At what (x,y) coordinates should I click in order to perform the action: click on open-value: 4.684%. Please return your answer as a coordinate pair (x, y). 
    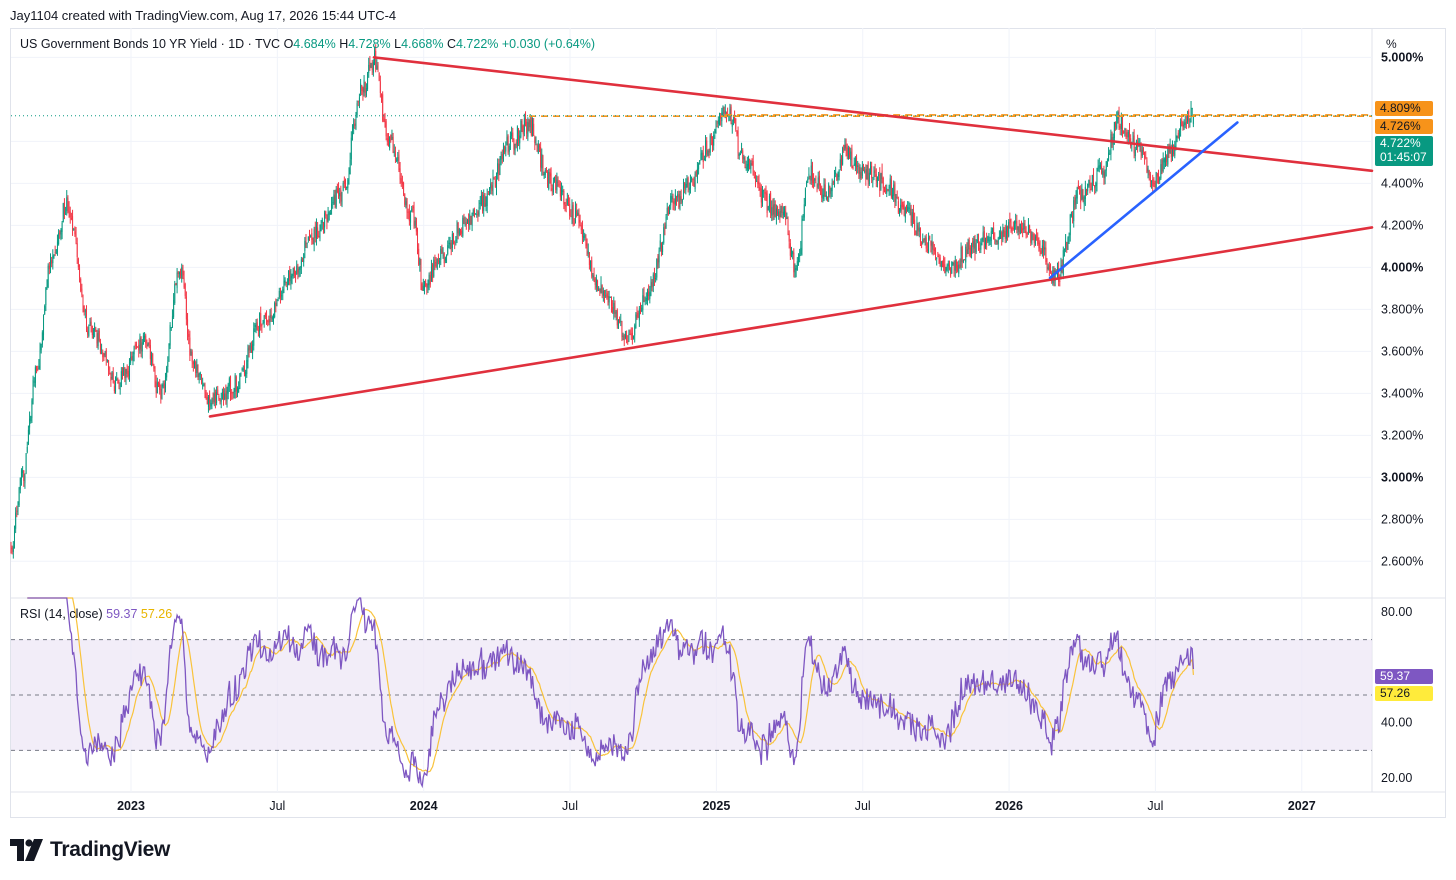
    Looking at the image, I should click on (314, 44).